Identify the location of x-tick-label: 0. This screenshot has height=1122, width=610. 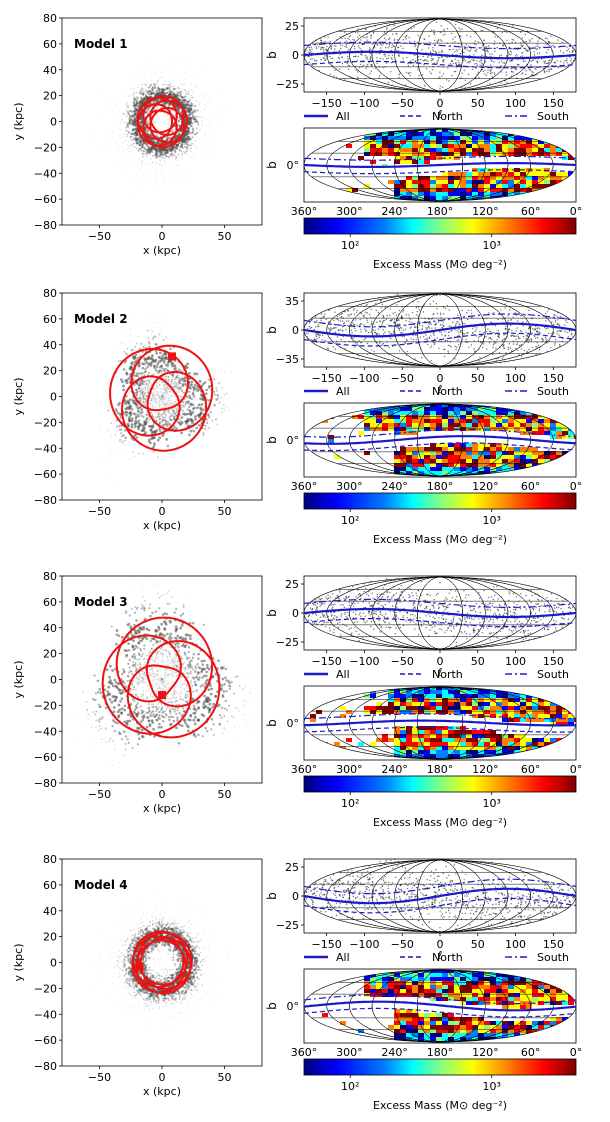
(162, 236).